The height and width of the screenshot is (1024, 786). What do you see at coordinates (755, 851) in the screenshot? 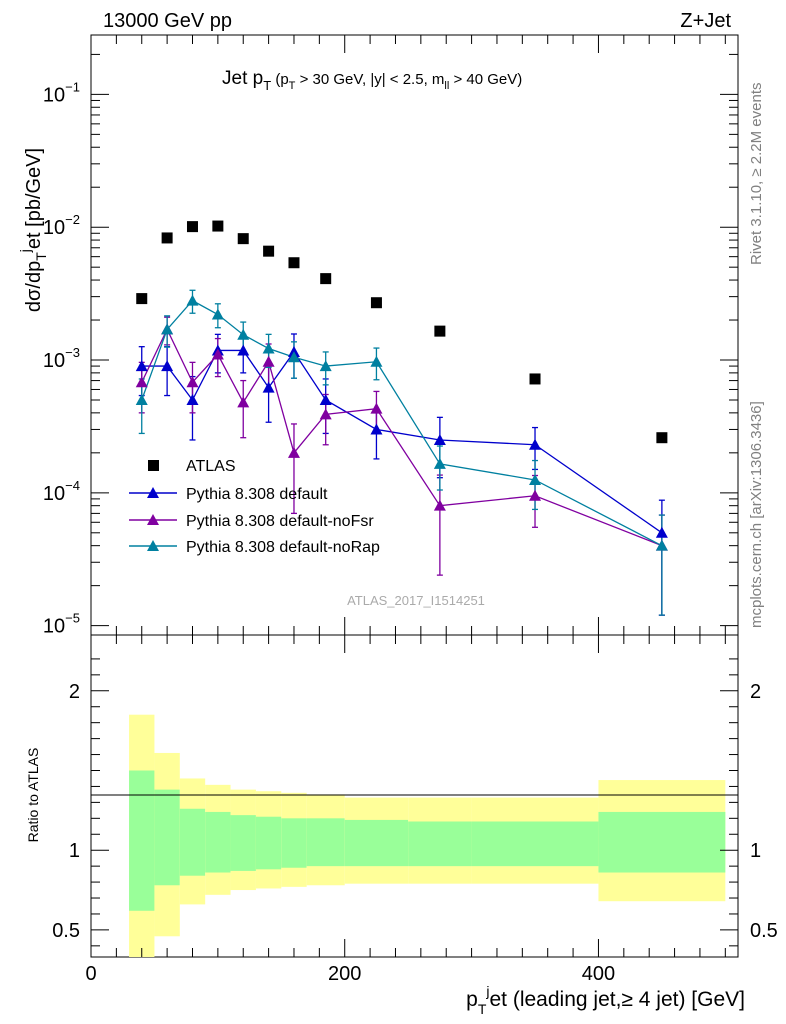
I see `ratio-y-tick-label-right: 1` at bounding box center [755, 851].